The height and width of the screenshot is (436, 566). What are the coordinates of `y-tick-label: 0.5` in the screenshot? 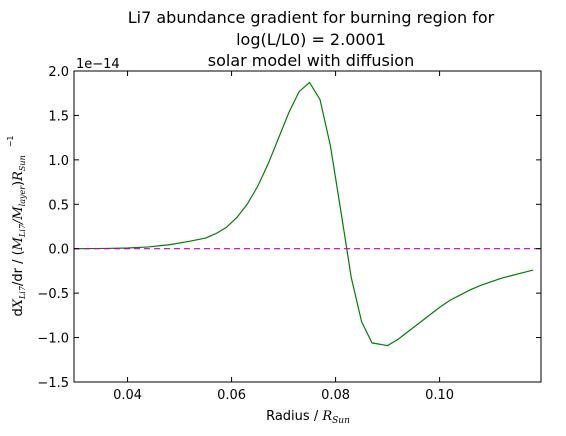 It's located at (58, 205).